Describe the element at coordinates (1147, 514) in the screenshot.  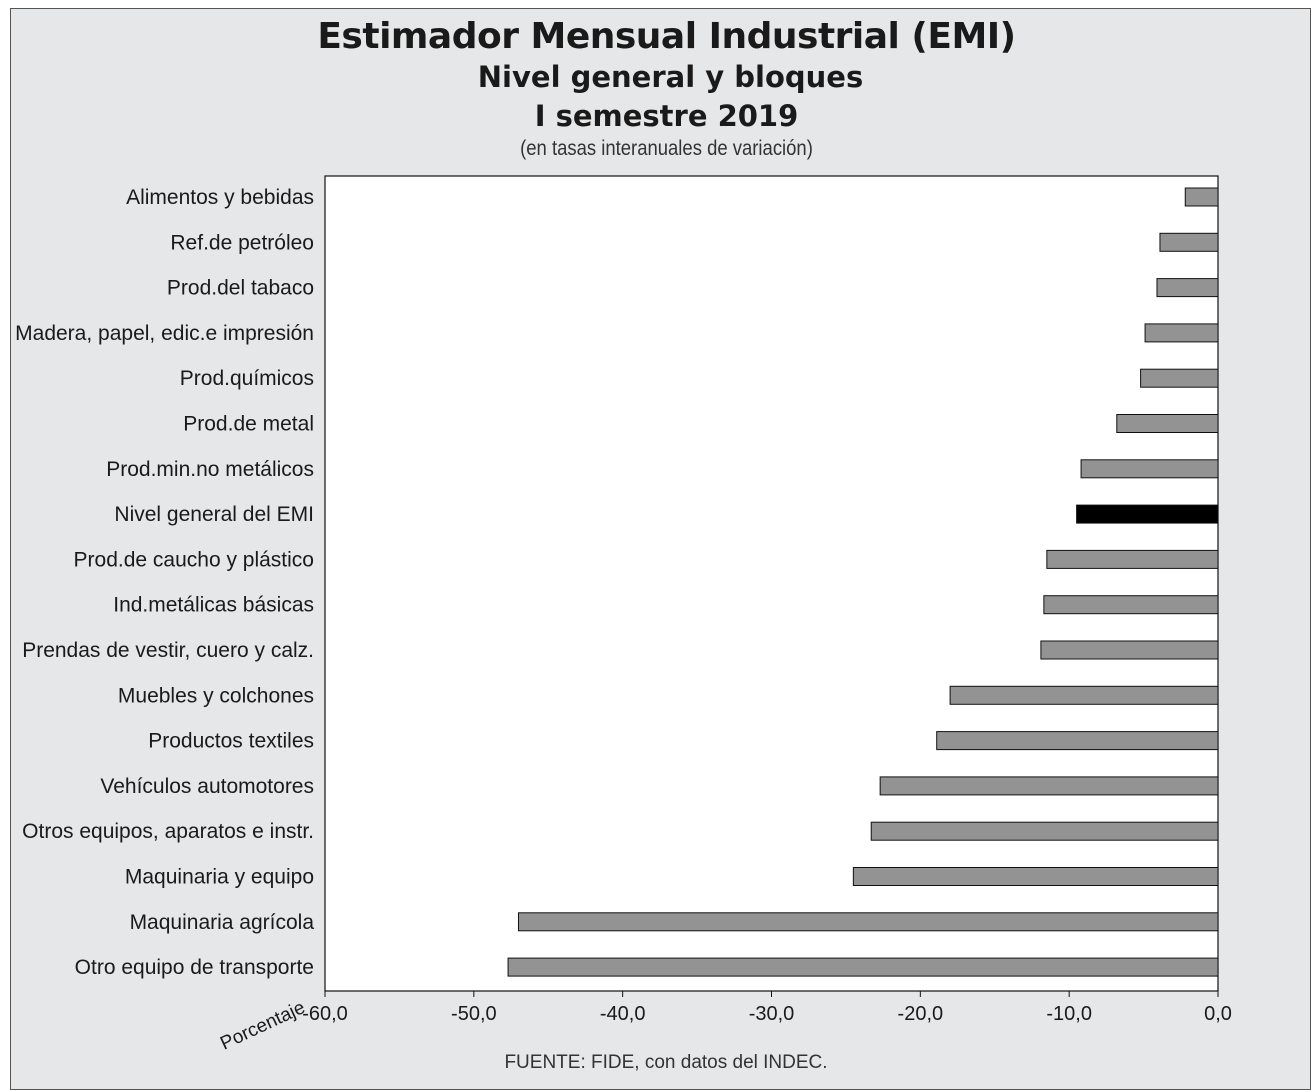
I see `bar-highlight` at that location.